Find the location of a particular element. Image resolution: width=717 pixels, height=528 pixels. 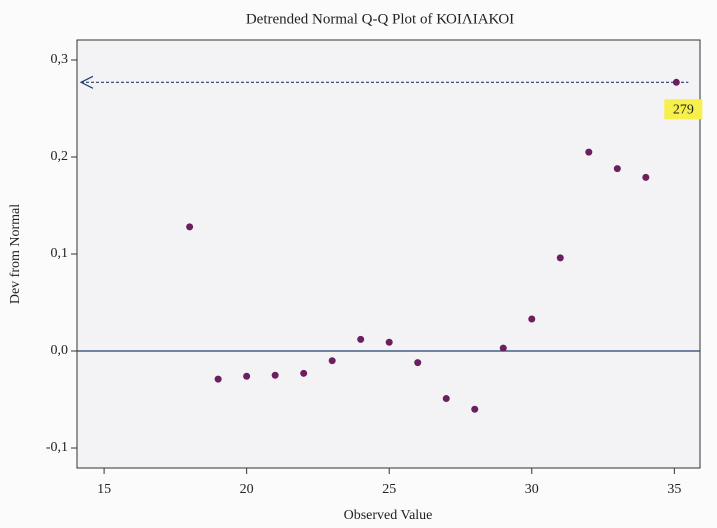

x-axis-label: Observed Value is located at coordinates (388, 515).